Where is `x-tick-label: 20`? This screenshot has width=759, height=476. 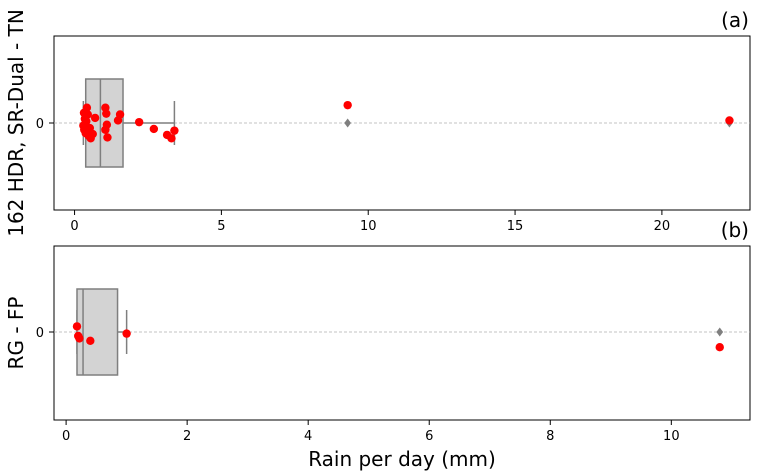 x-tick-label: 20 is located at coordinates (662, 226).